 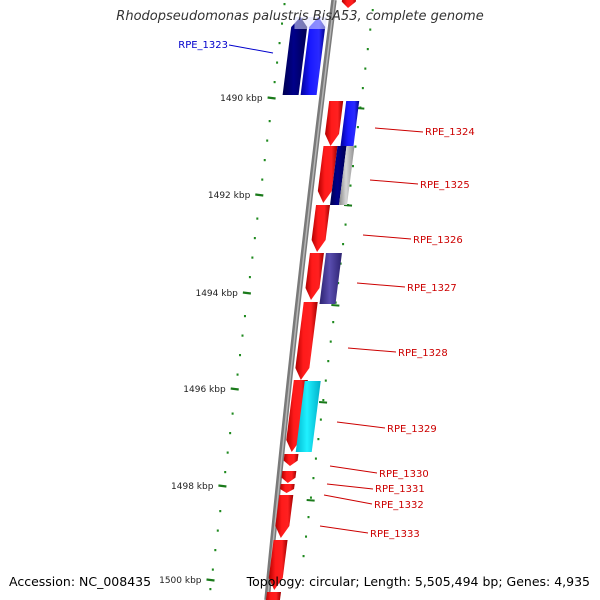 What do you see at coordinates (438, 240) in the screenshot?
I see `gene-label-rpe-1326: RPE_1326` at bounding box center [438, 240].